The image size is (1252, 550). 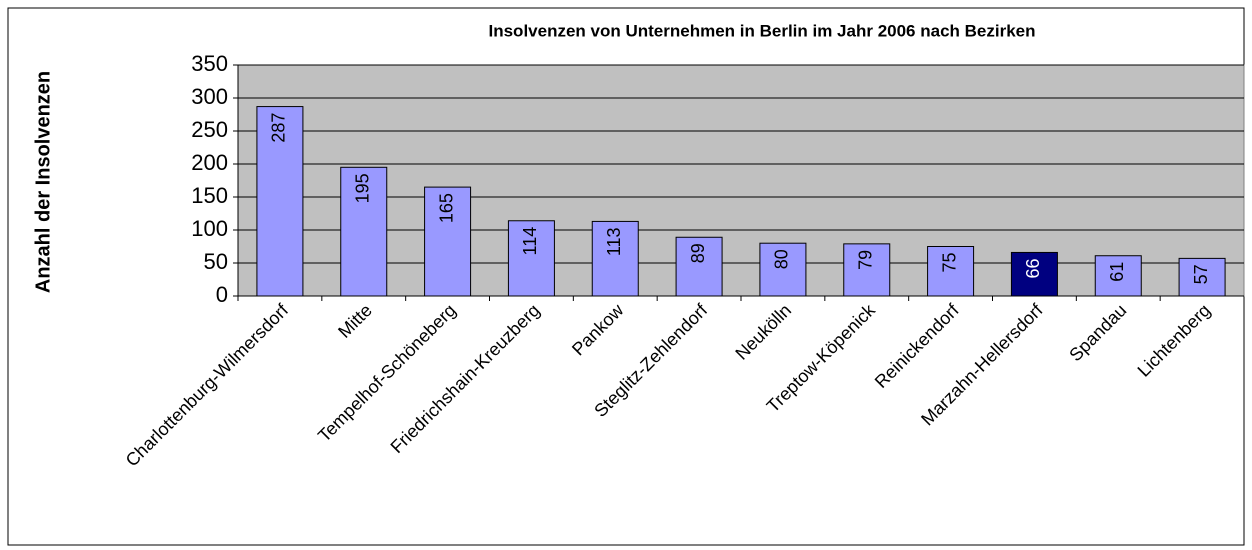 What do you see at coordinates (1201, 274) in the screenshot?
I see `value-label: 57` at bounding box center [1201, 274].